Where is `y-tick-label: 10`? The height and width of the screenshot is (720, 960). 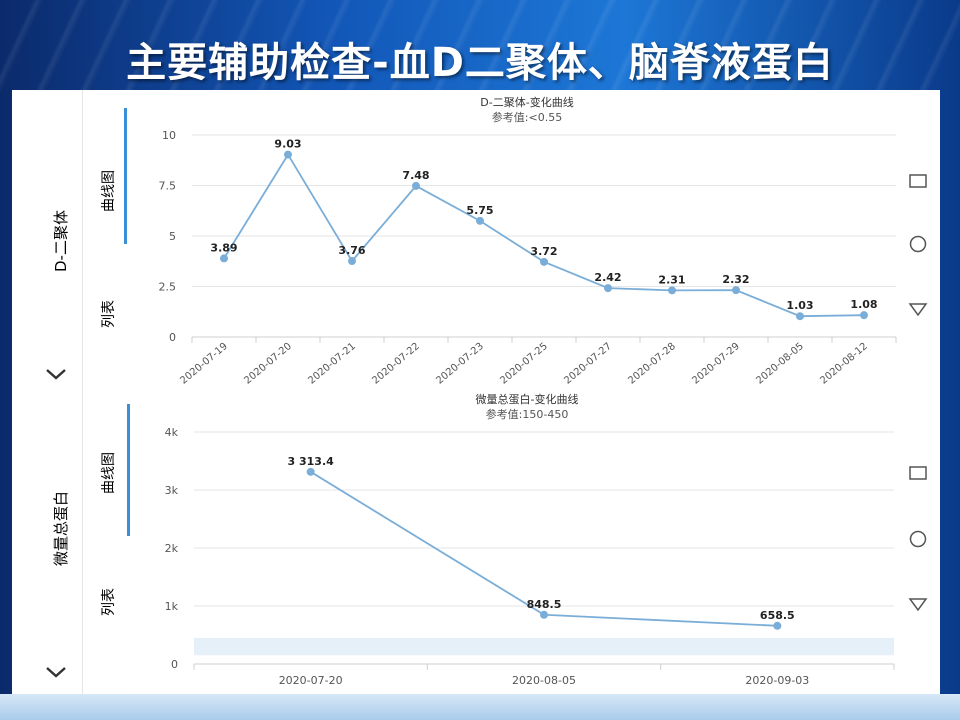 y-tick-label: 10 is located at coordinates (169, 135).